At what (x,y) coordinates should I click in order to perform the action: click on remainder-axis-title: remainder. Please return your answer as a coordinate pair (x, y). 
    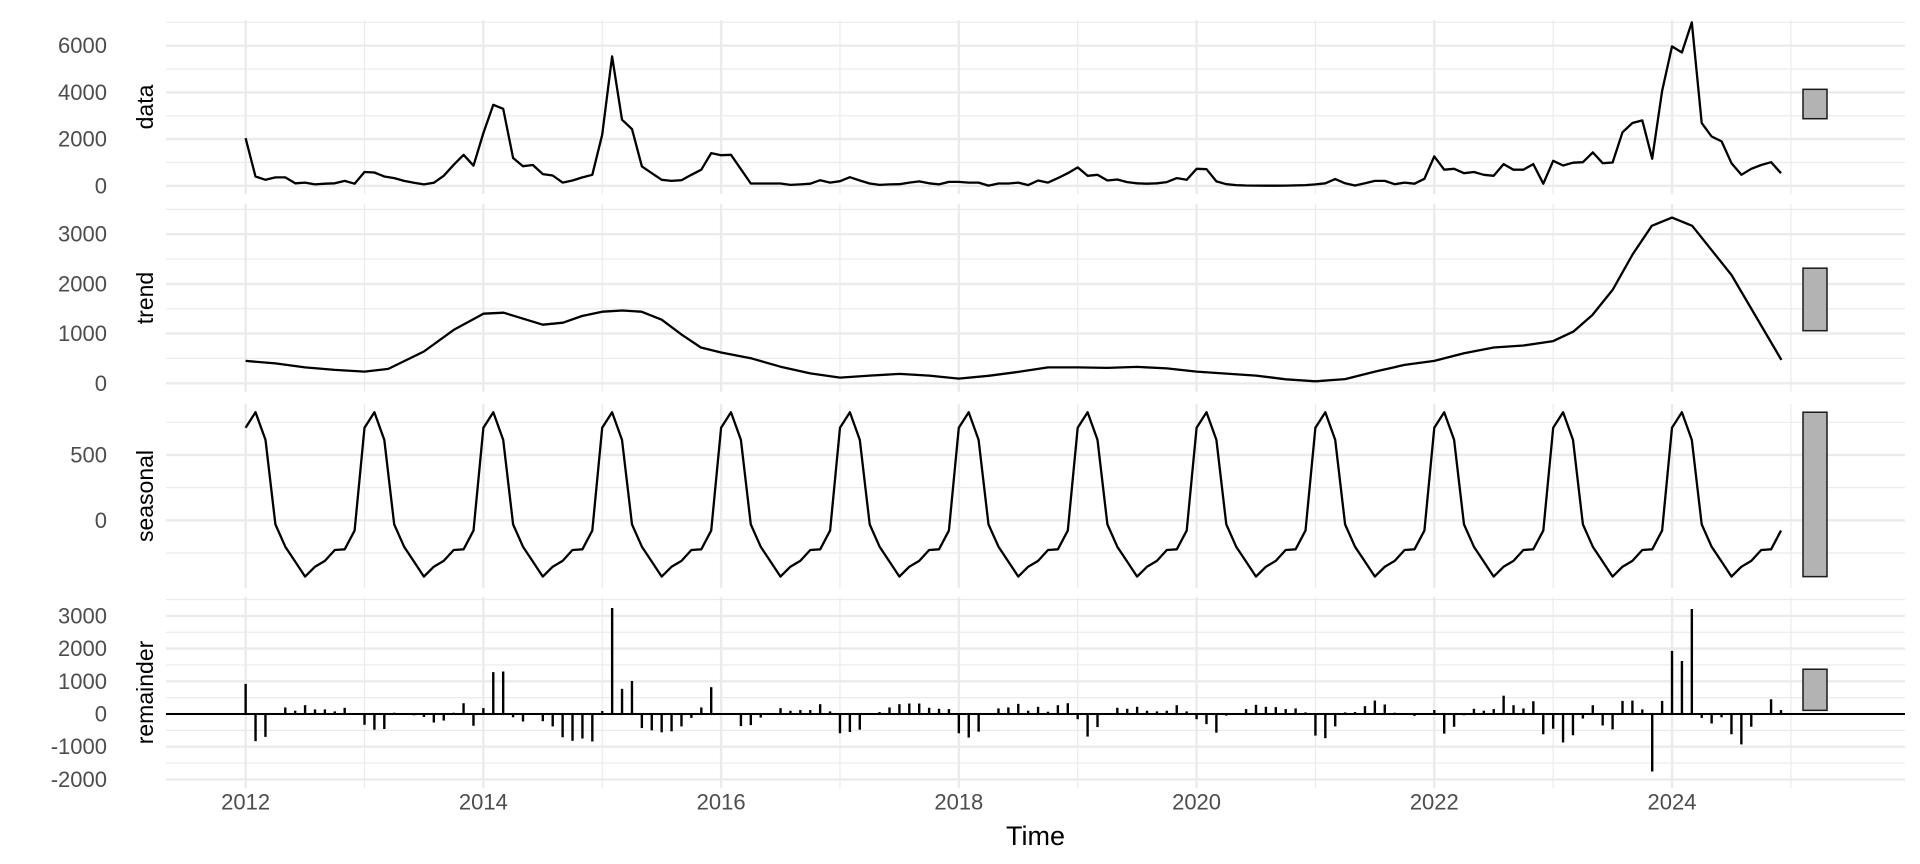
    Looking at the image, I should click on (145, 692).